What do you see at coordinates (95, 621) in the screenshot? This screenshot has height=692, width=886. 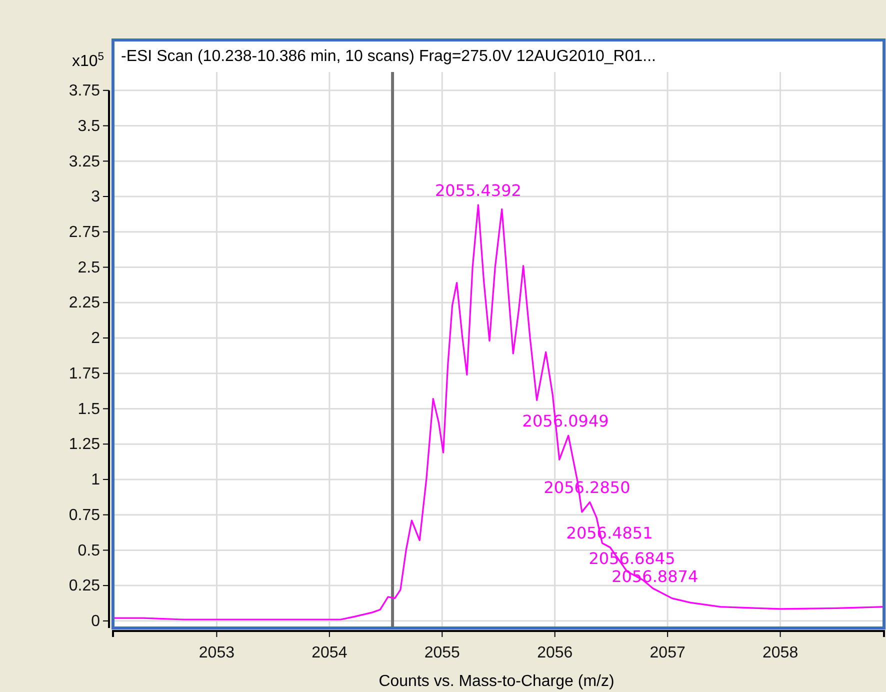 I see `y-tick-label: 0` at bounding box center [95, 621].